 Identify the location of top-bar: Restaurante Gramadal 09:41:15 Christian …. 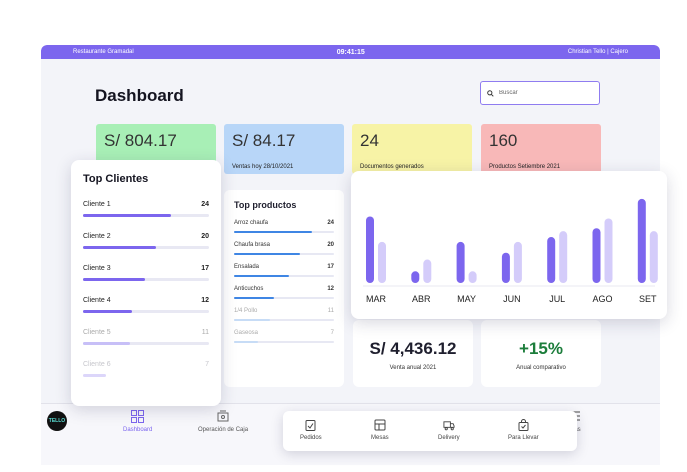
(350, 52).